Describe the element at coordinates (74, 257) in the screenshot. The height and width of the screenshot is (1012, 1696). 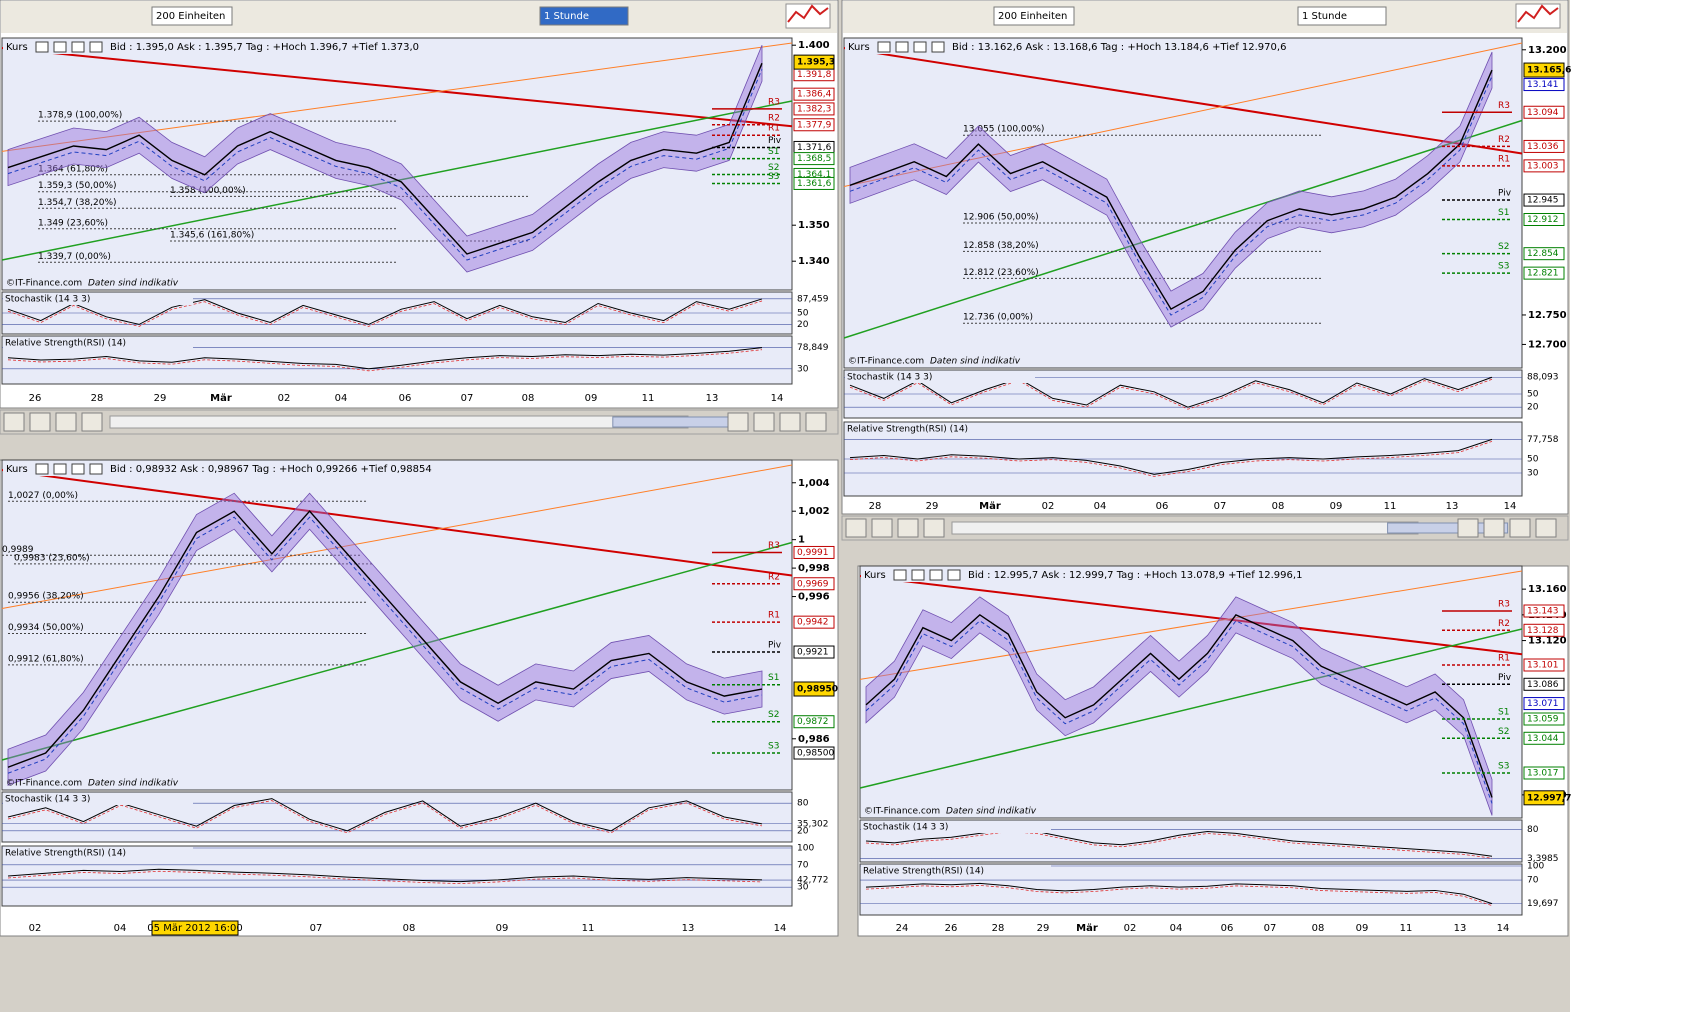
I see `fib-label: 1.339,7 (0,00%)` at that location.